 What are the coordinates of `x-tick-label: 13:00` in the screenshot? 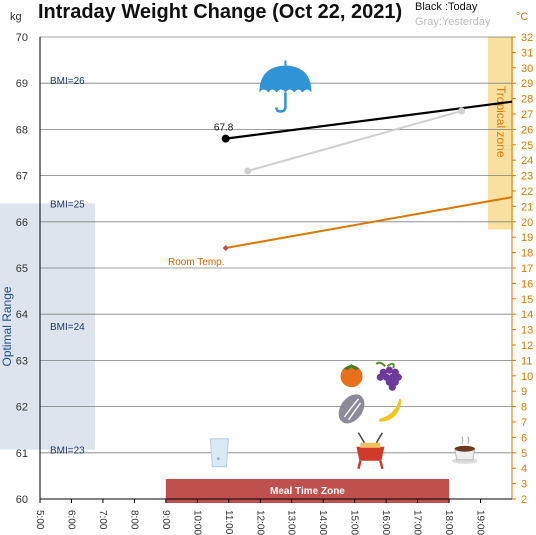 It's located at (291, 522).